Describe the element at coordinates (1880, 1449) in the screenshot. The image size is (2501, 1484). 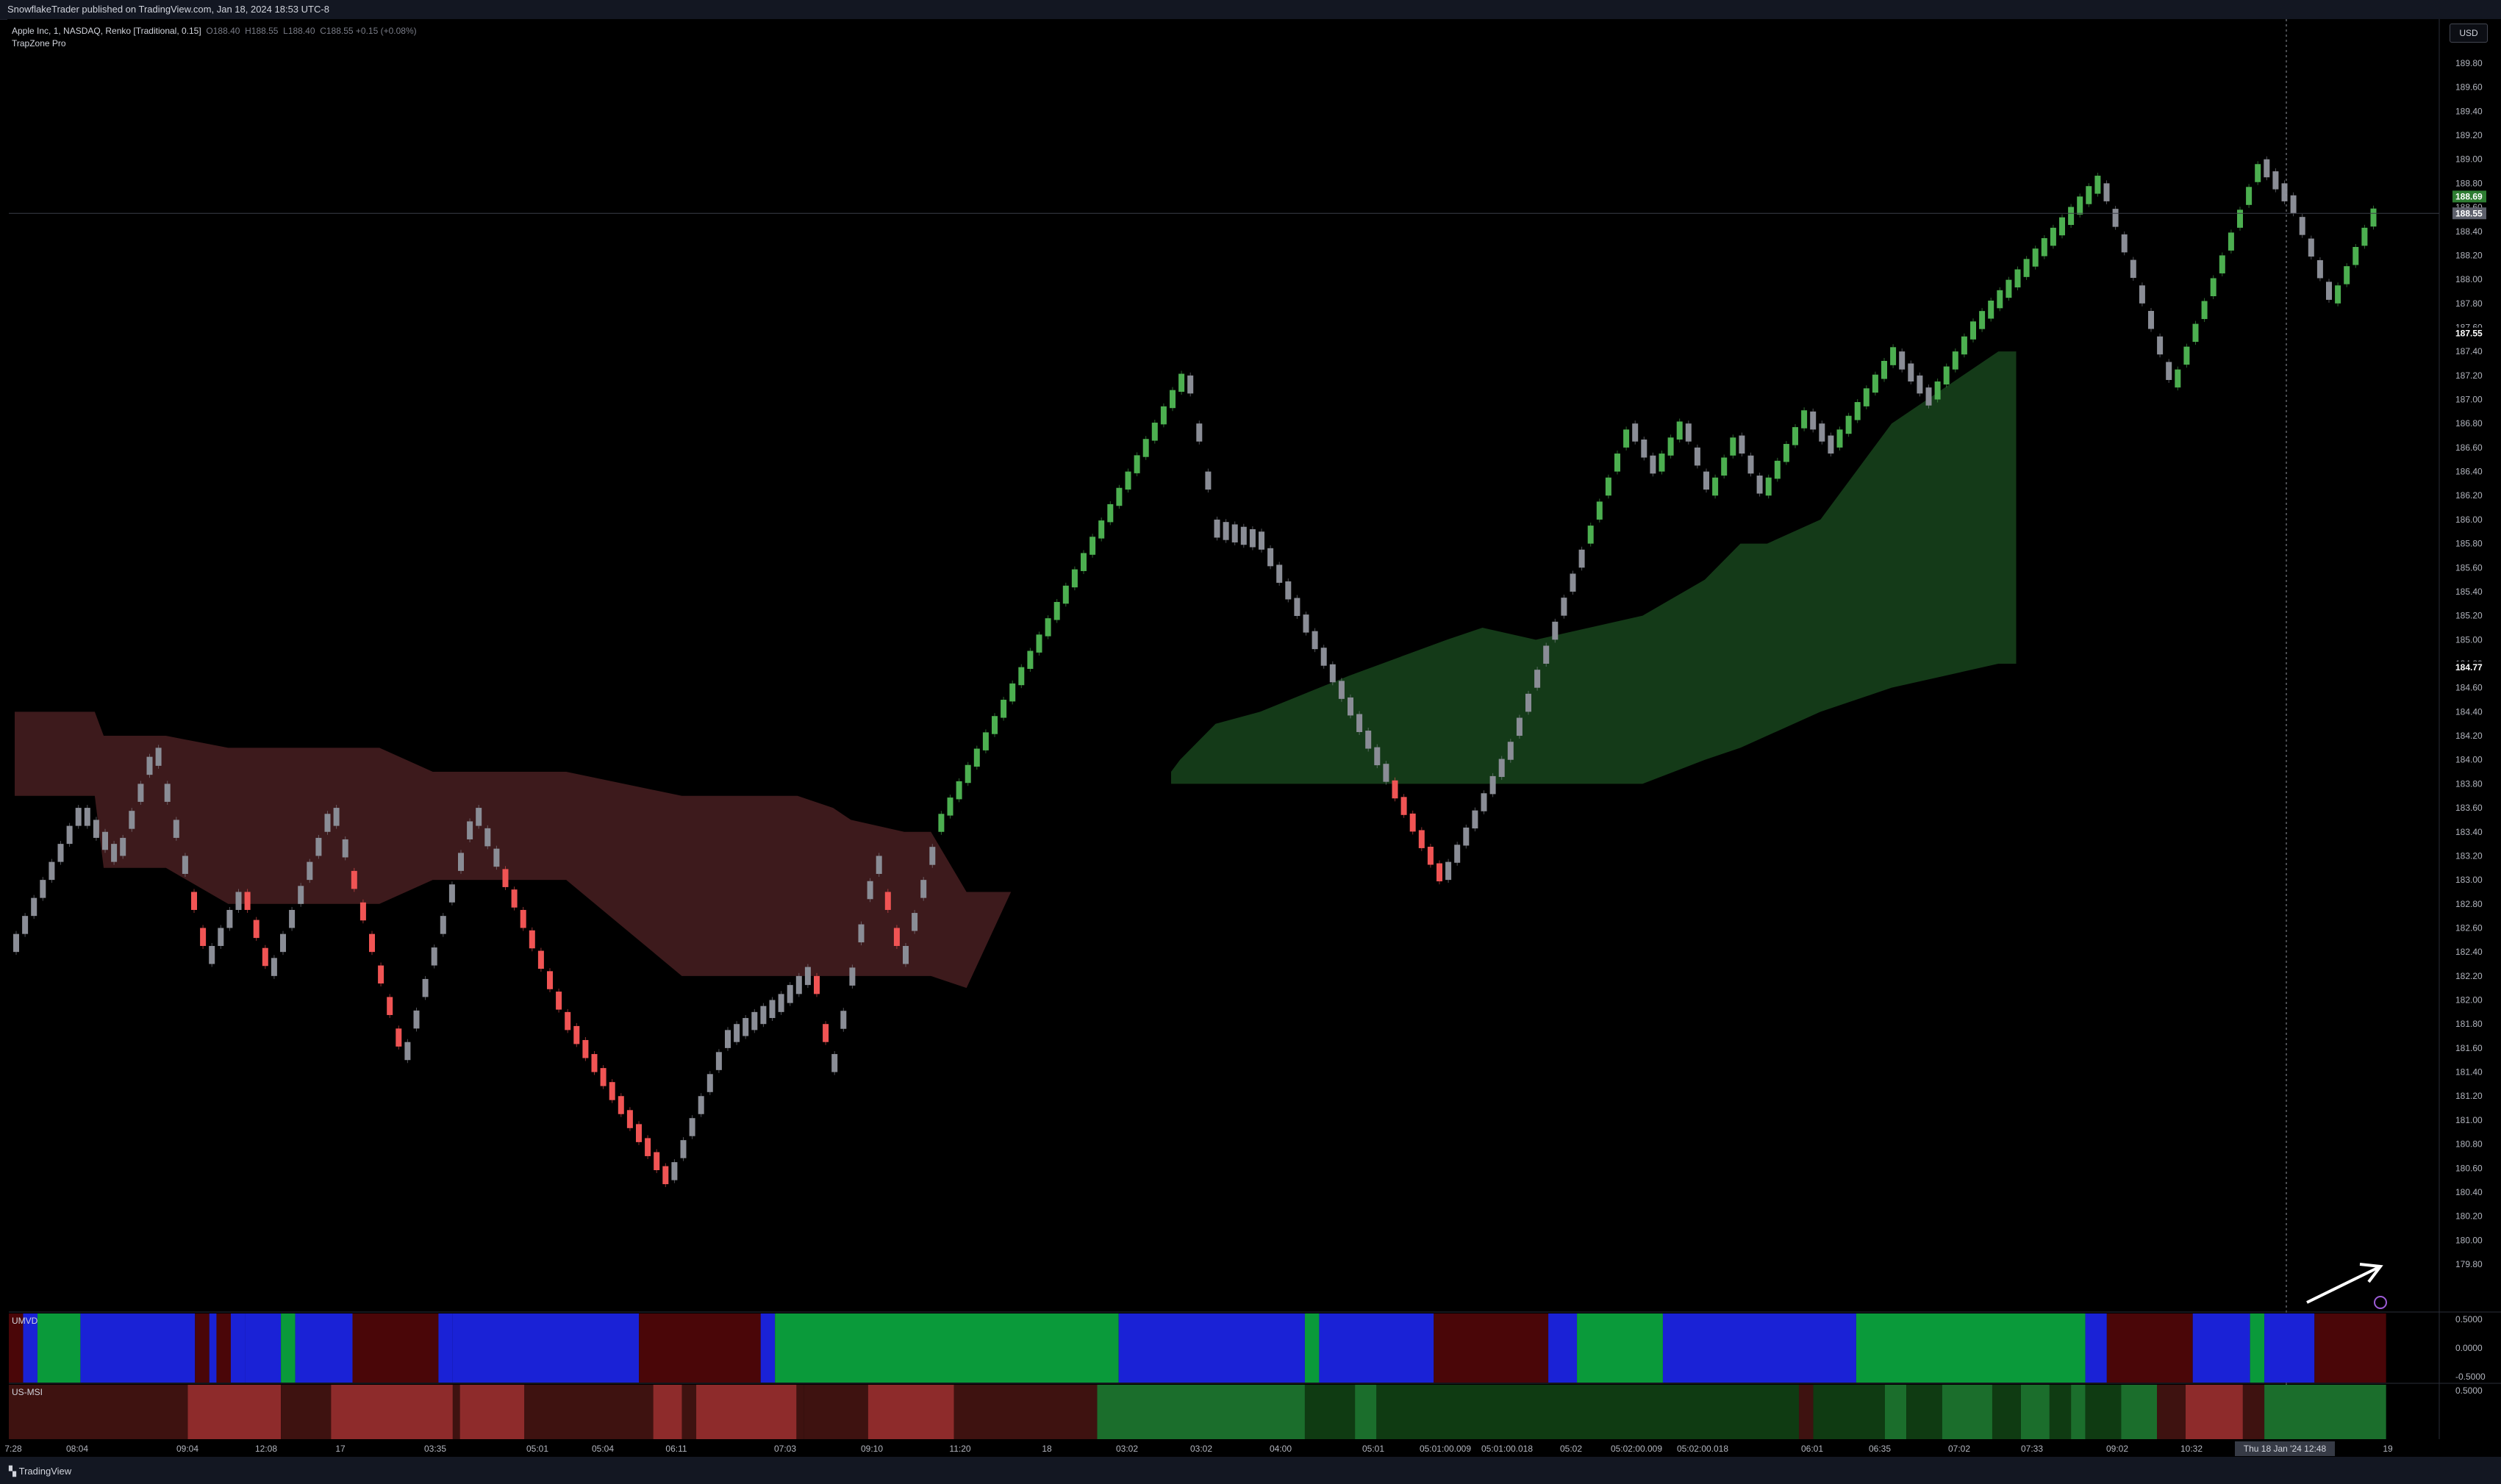
I see `x-tick-label: 06:35` at that location.